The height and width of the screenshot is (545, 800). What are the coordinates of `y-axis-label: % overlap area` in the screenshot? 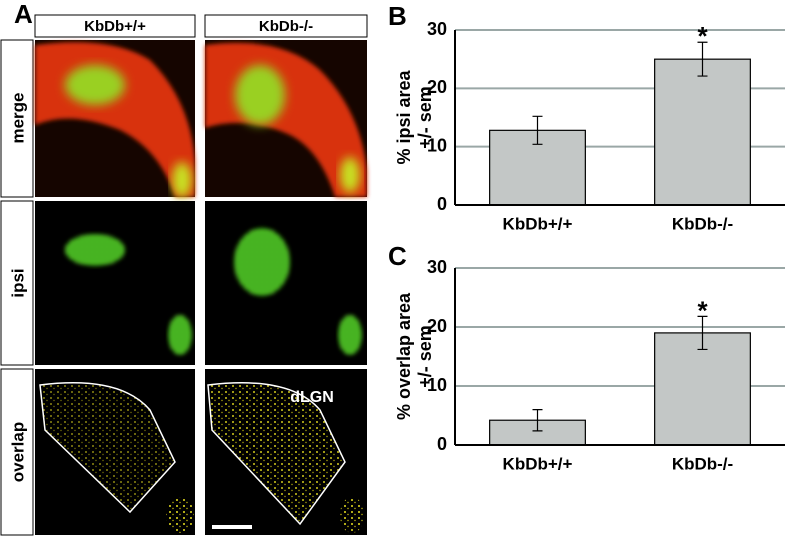 It's located at (404, 356).